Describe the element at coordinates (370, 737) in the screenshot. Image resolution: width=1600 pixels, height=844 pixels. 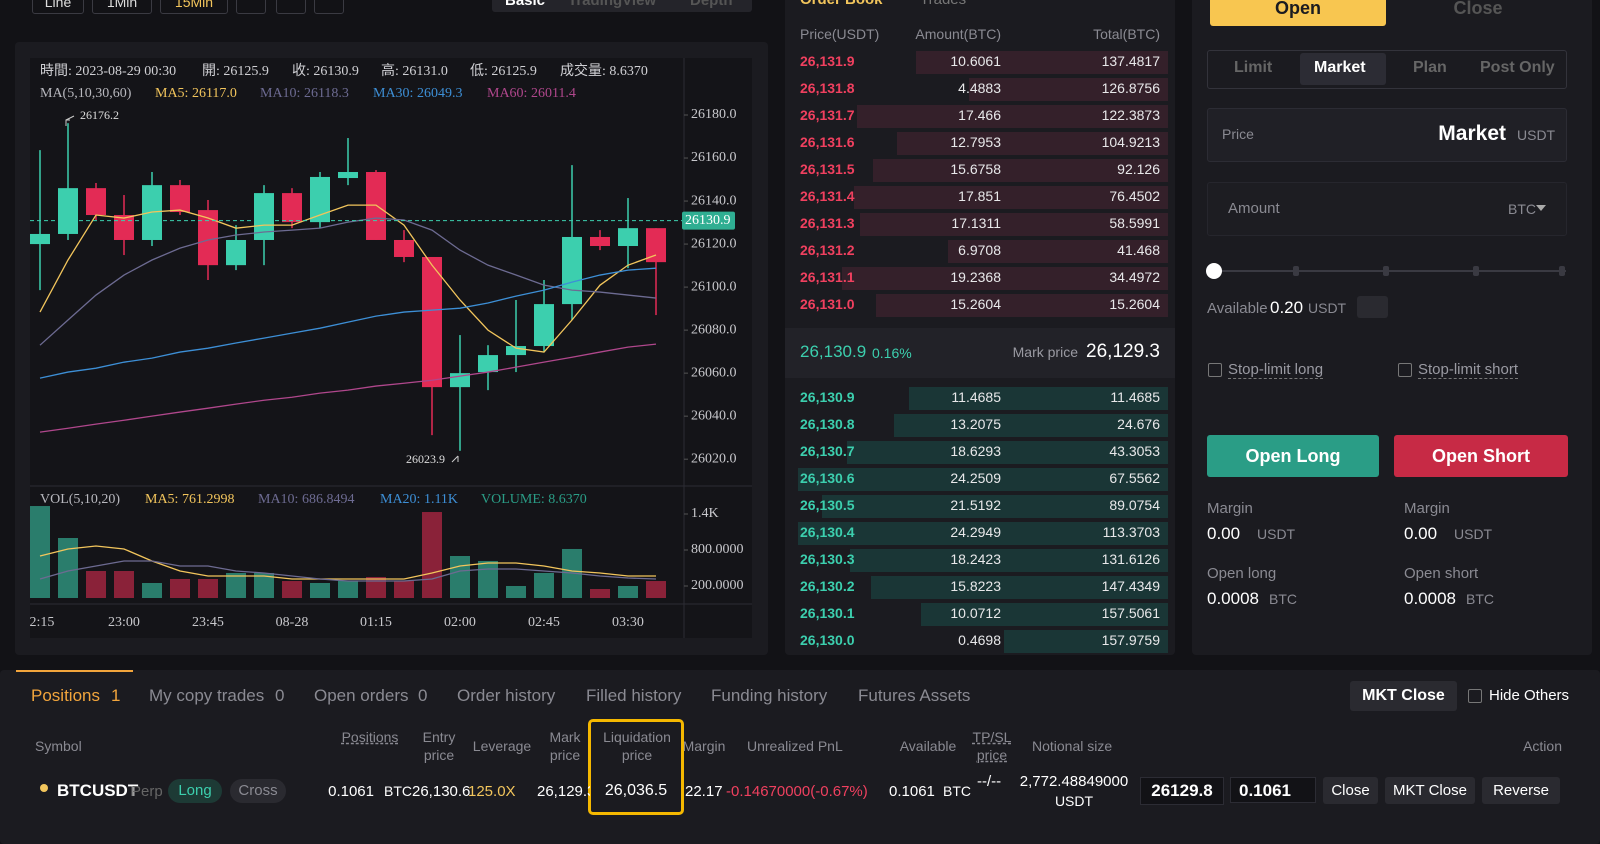
I see `column-header: Positions` at that location.